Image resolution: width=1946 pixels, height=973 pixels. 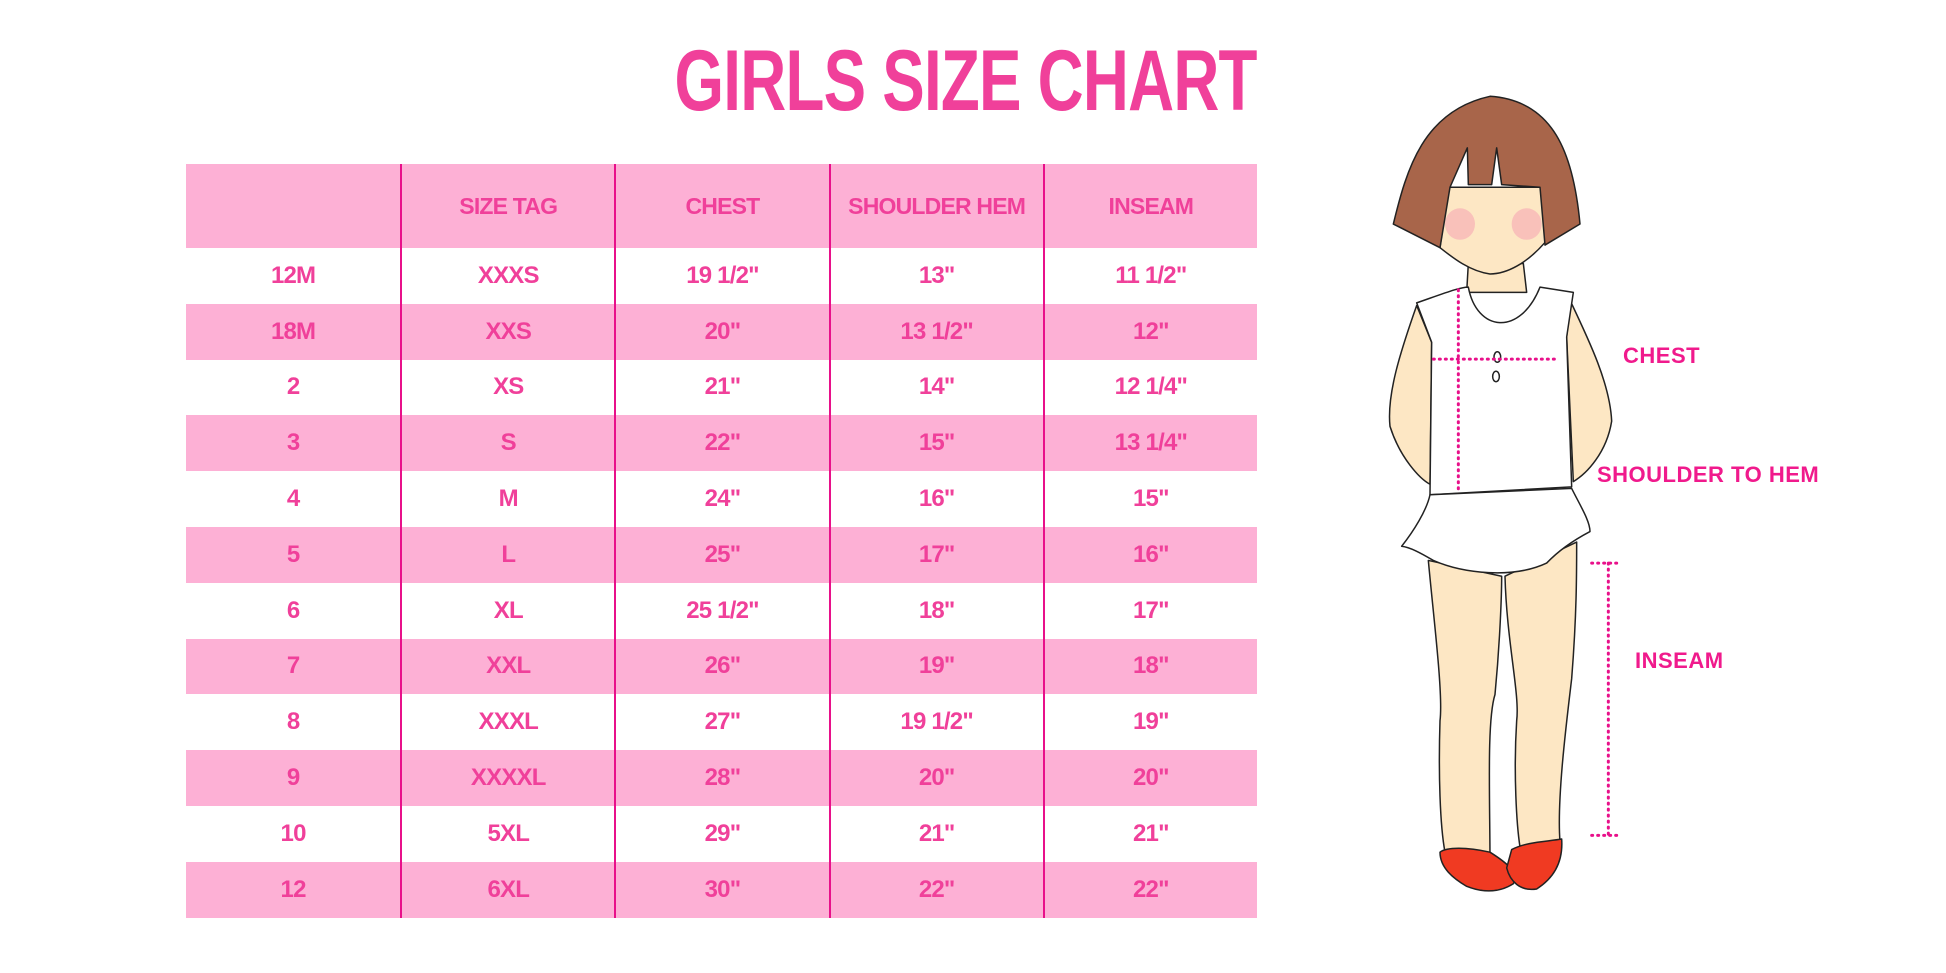 What do you see at coordinates (1541, 694) in the screenshot?
I see `right-leg` at bounding box center [1541, 694].